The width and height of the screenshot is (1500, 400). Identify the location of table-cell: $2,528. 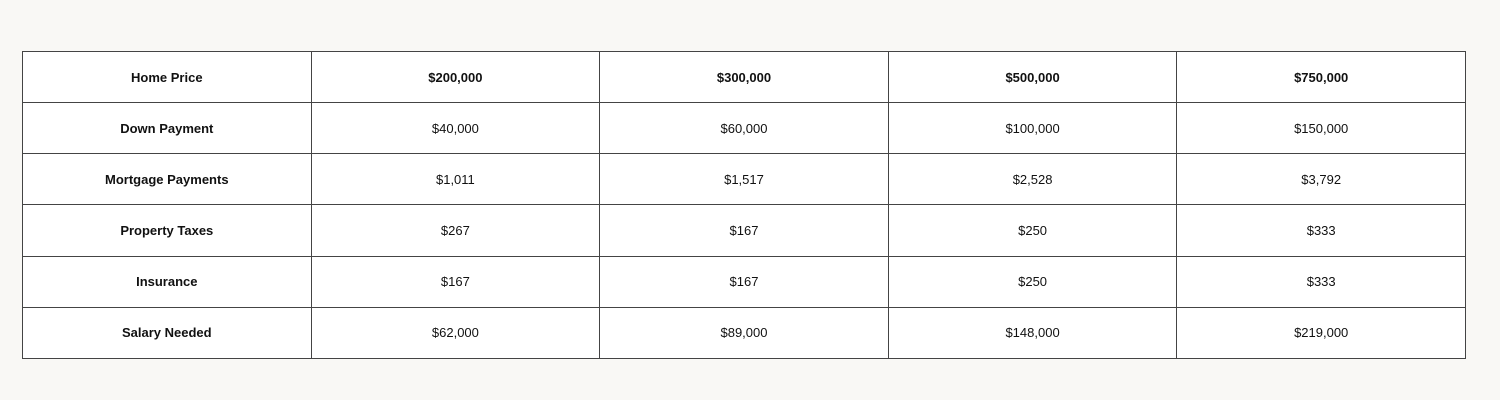
(1032, 179).